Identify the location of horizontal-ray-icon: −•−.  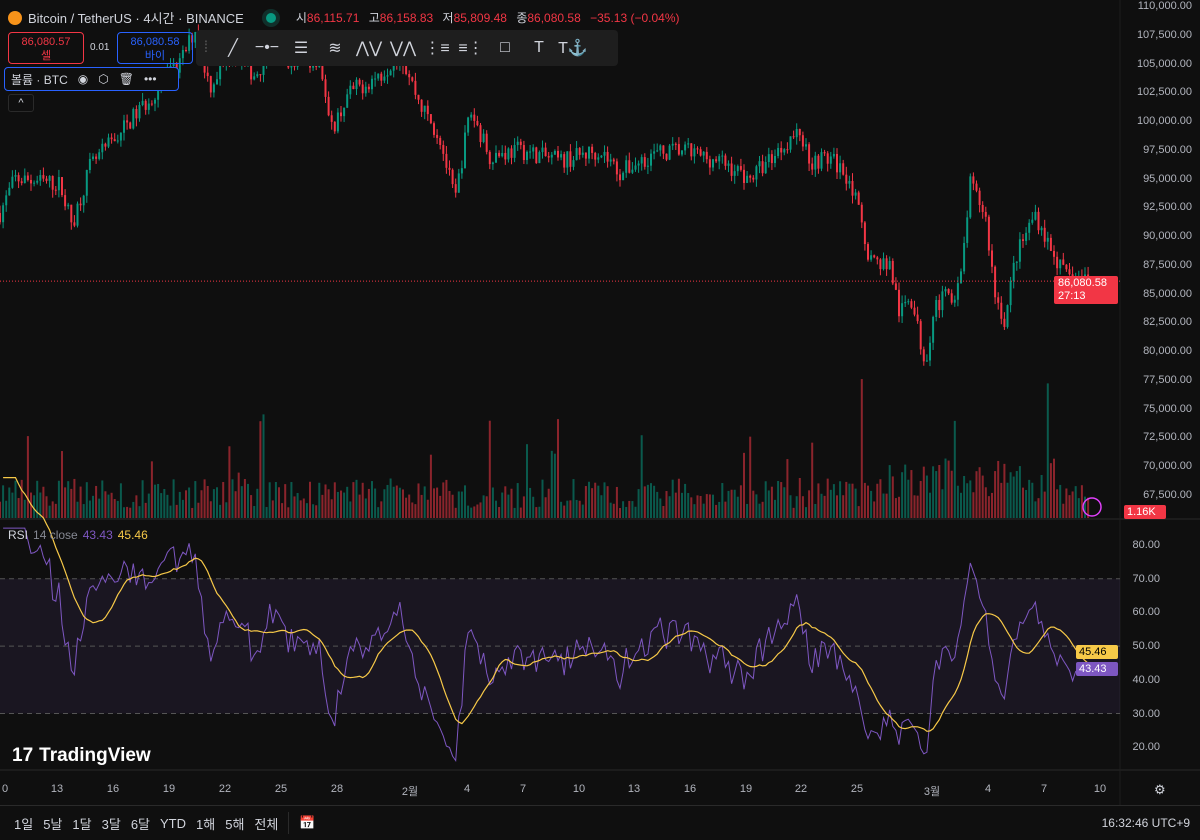
(267, 47).